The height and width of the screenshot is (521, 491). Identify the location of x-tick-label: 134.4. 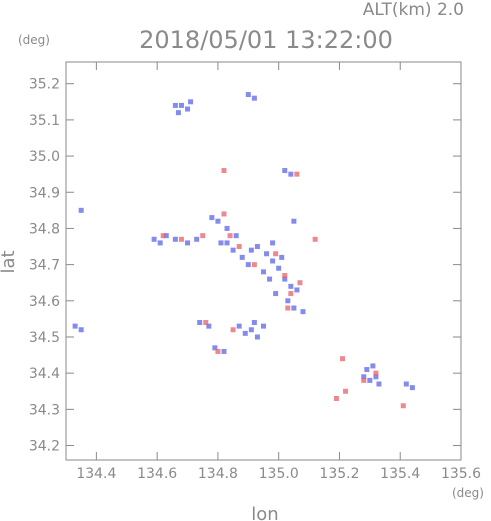
(96, 474).